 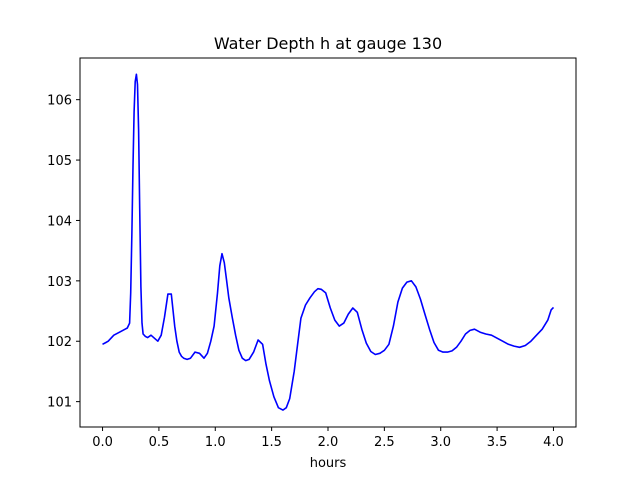 I want to click on x-tick-label: 1.5, so click(x=271, y=442).